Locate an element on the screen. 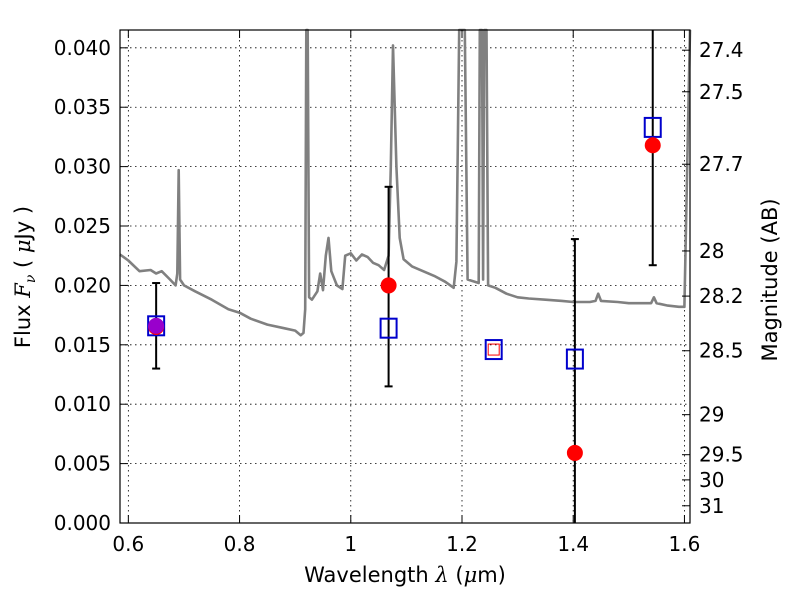 This screenshot has width=800, height=600. y2-tick-label: 27.4 is located at coordinates (721, 50).